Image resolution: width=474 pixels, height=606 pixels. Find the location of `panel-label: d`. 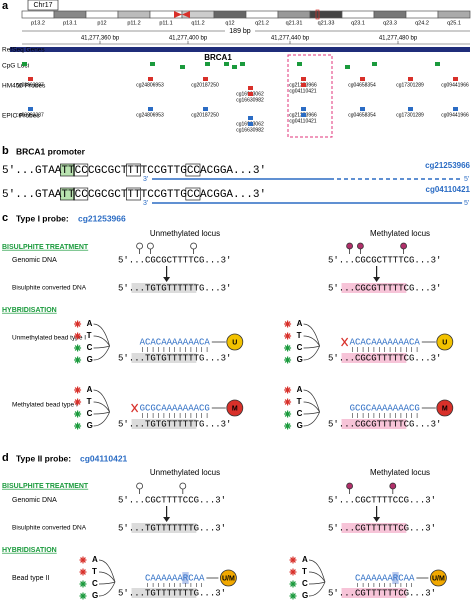

panel-label: d is located at coordinates (5, 458).